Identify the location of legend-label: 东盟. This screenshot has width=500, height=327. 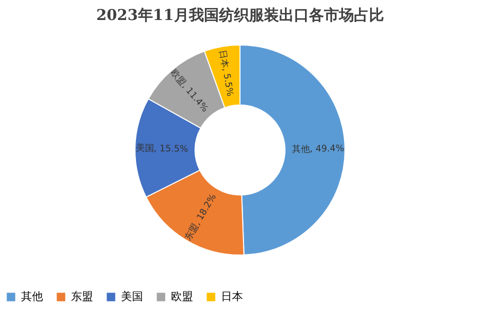
(82, 296).